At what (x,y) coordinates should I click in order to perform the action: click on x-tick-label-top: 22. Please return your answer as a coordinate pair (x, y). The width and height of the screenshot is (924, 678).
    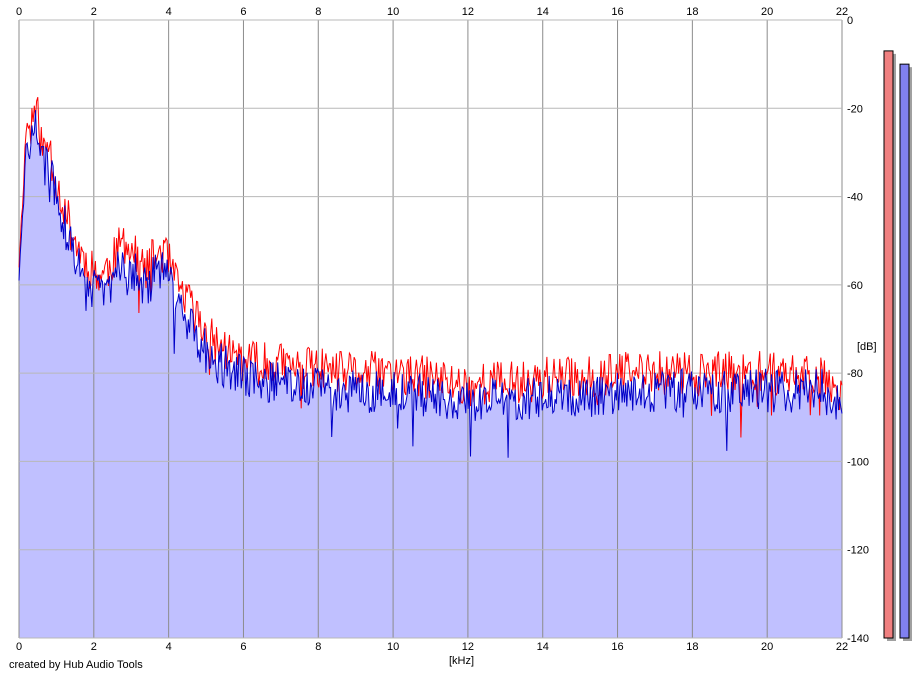
    Looking at the image, I should click on (842, 12).